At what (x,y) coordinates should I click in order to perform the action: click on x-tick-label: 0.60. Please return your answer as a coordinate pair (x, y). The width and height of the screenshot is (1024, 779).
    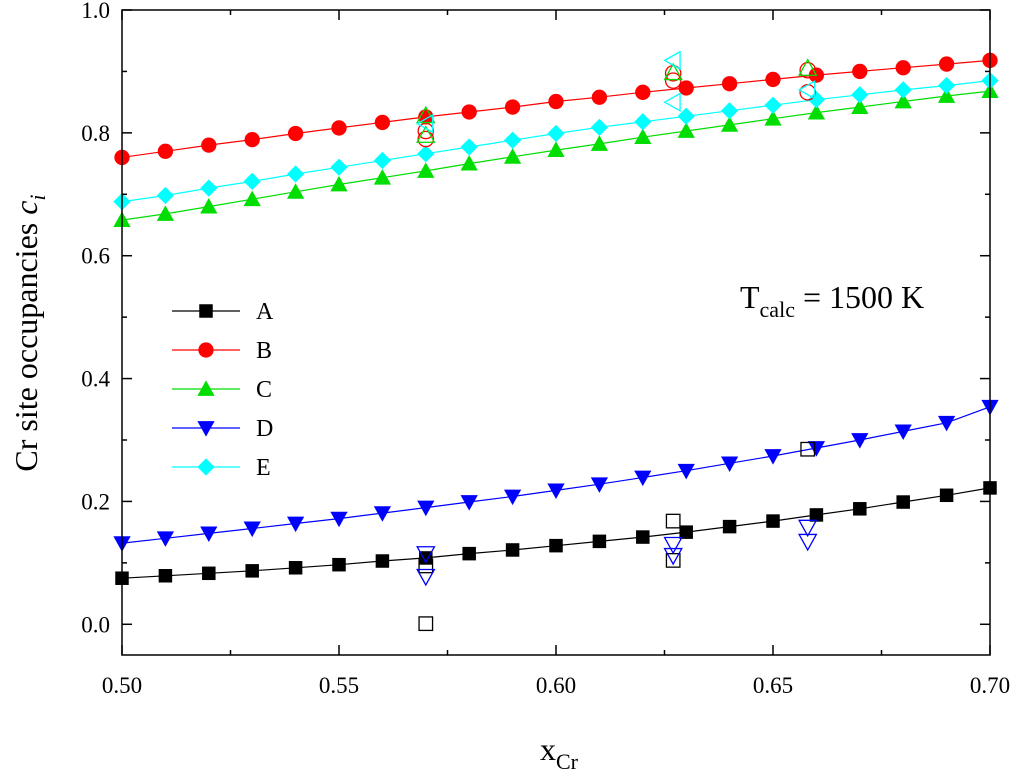
    Looking at the image, I should click on (556, 685).